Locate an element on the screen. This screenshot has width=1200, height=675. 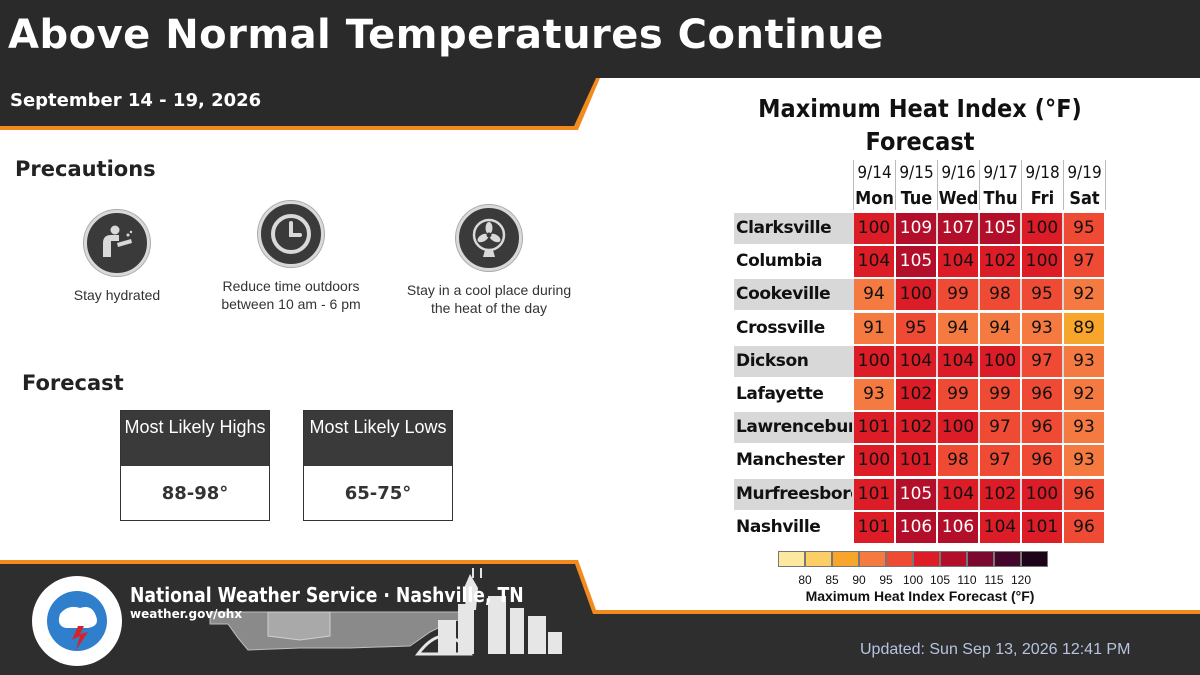
header-bar is located at coordinates (600, 39).